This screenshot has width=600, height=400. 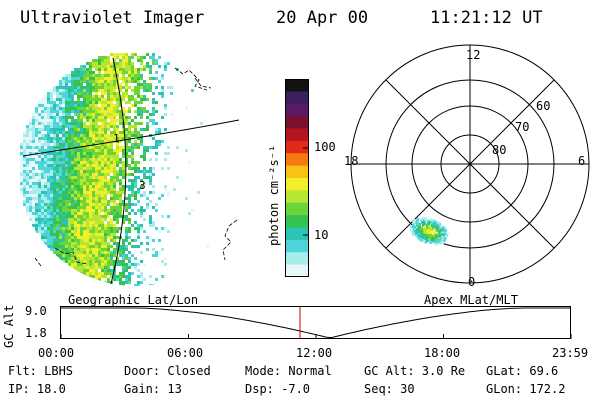 I want to click on date-label: 20 Apr 00, so click(x=322, y=18).